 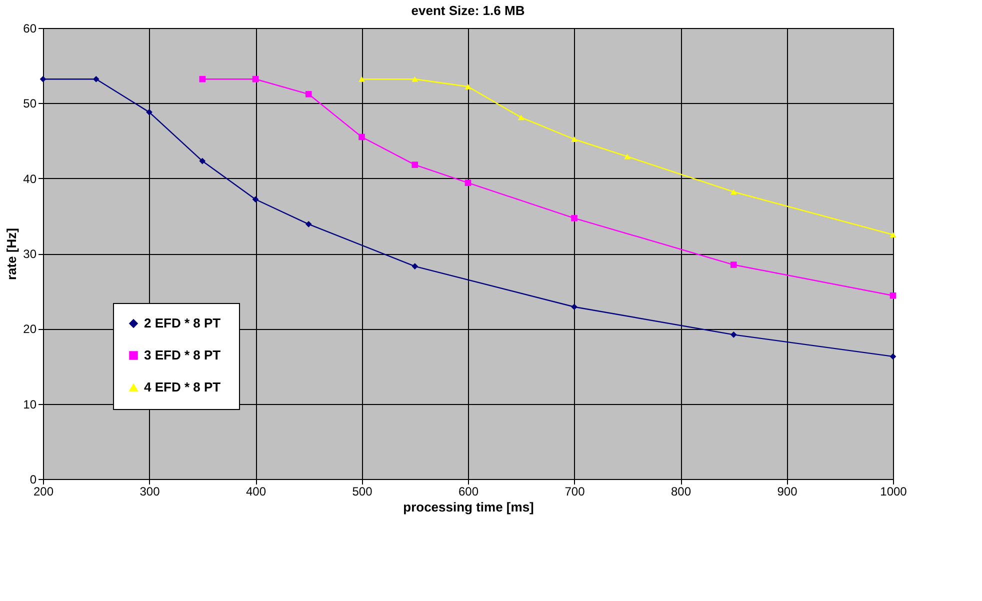 I want to click on y-tick-label: 0, so click(x=33, y=479).